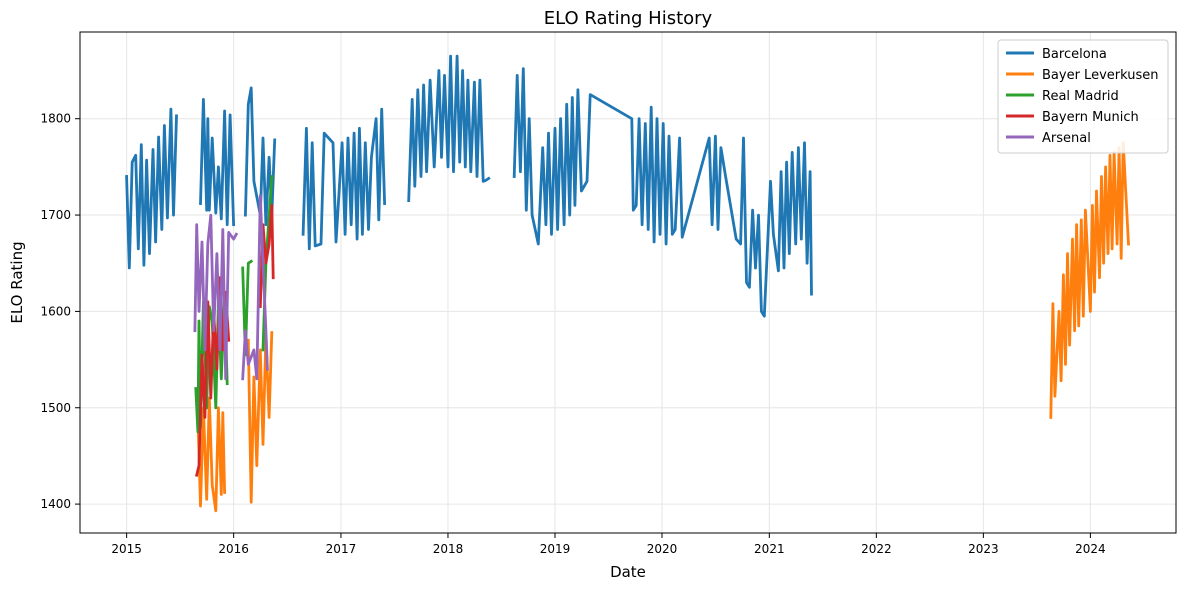 The height and width of the screenshot is (590, 1189). What do you see at coordinates (55, 119) in the screenshot?
I see `y-tick-label: 1800` at bounding box center [55, 119].